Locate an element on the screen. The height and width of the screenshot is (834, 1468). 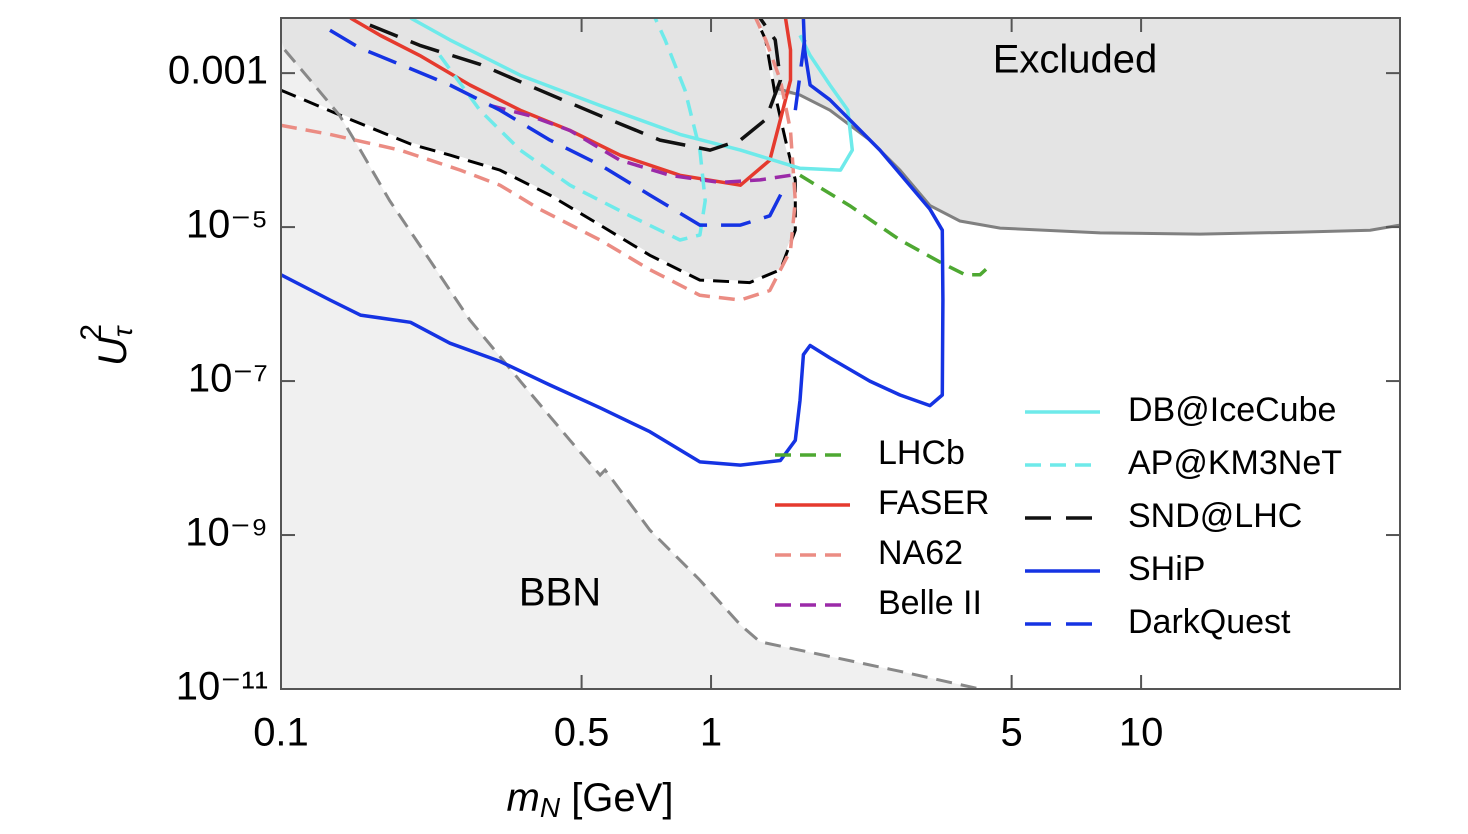
legend-label: DB@IceCube is located at coordinates (1232, 410).